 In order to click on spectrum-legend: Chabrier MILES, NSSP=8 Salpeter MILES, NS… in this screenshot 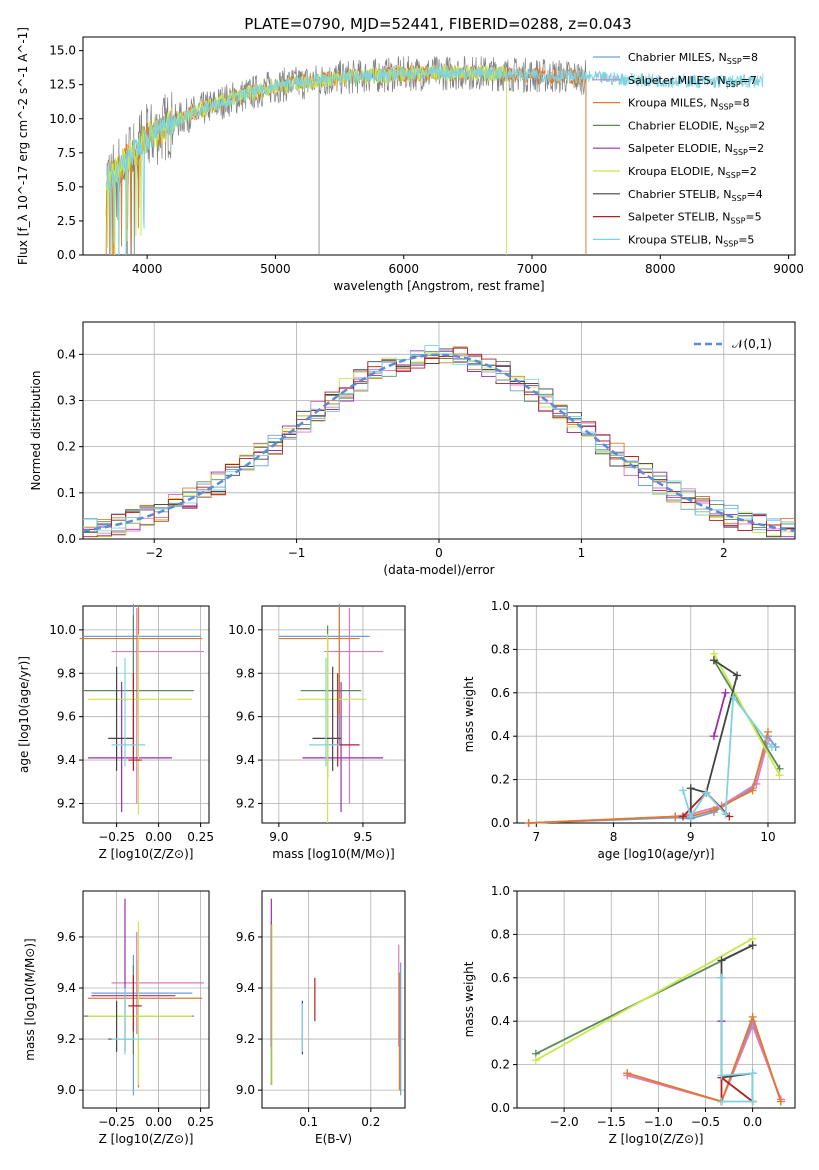, I will do `click(679, 149)`.